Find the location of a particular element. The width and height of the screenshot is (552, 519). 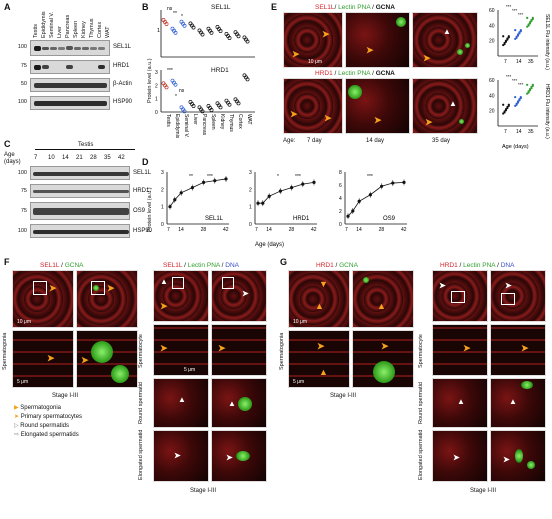

panel-label-a: A is located at coordinates (7, 7).